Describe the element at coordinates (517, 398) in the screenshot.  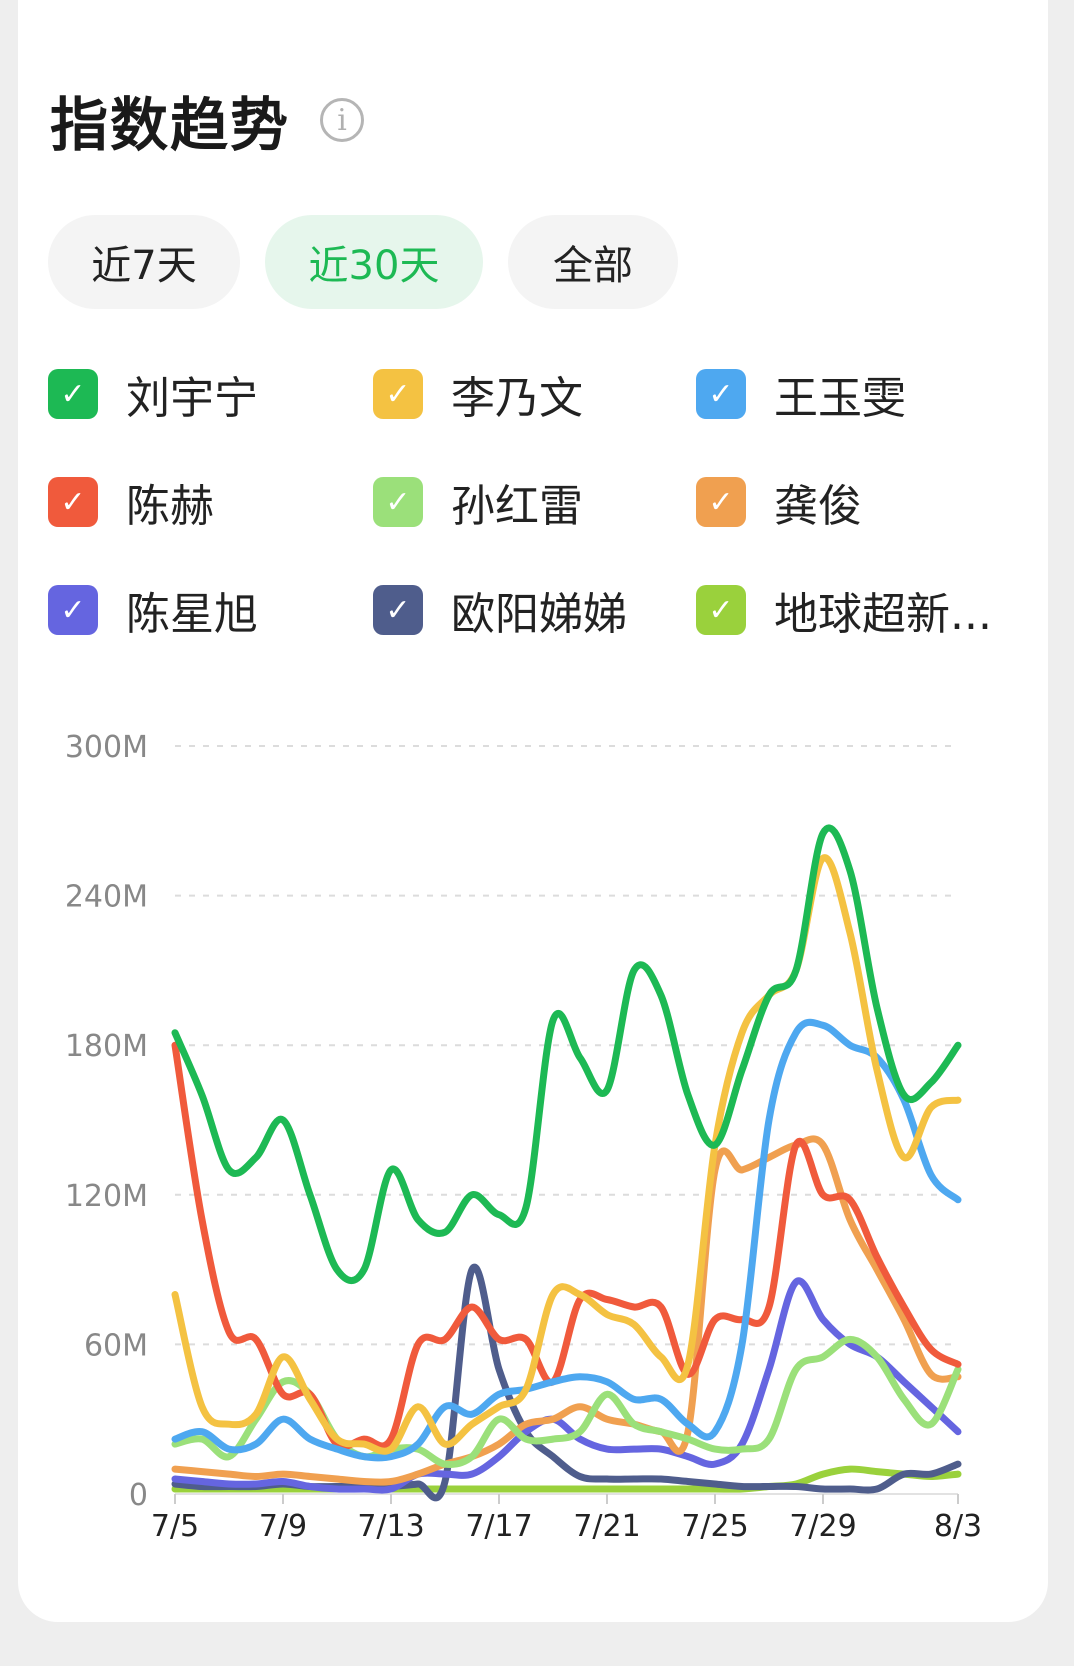
I see `legend-label: 李乃文` at that location.